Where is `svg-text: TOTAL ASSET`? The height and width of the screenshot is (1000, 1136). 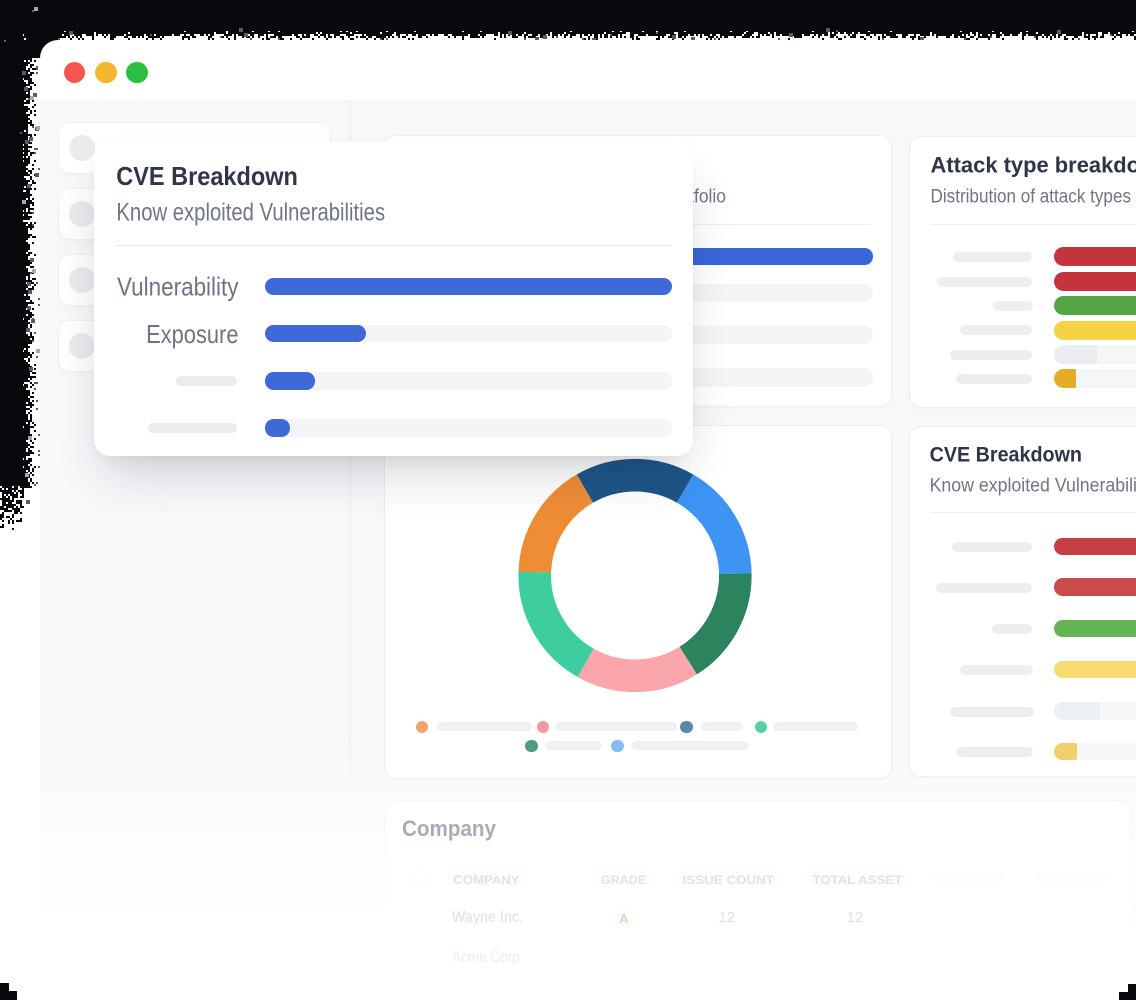 svg-text: TOTAL ASSET is located at coordinates (858, 881).